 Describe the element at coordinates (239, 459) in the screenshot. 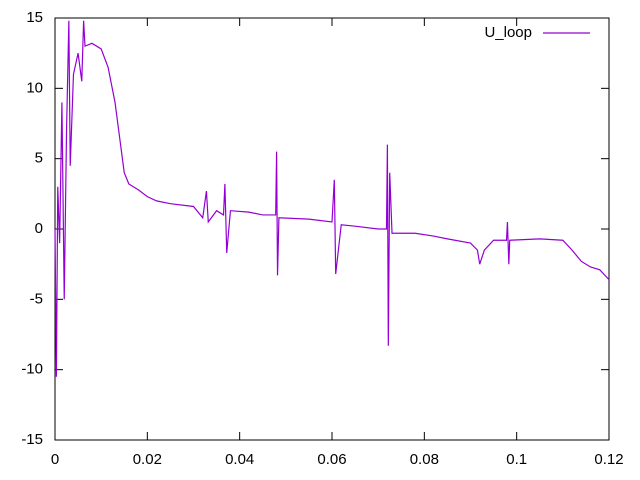

I see `x-tick-label: 0.04` at that location.